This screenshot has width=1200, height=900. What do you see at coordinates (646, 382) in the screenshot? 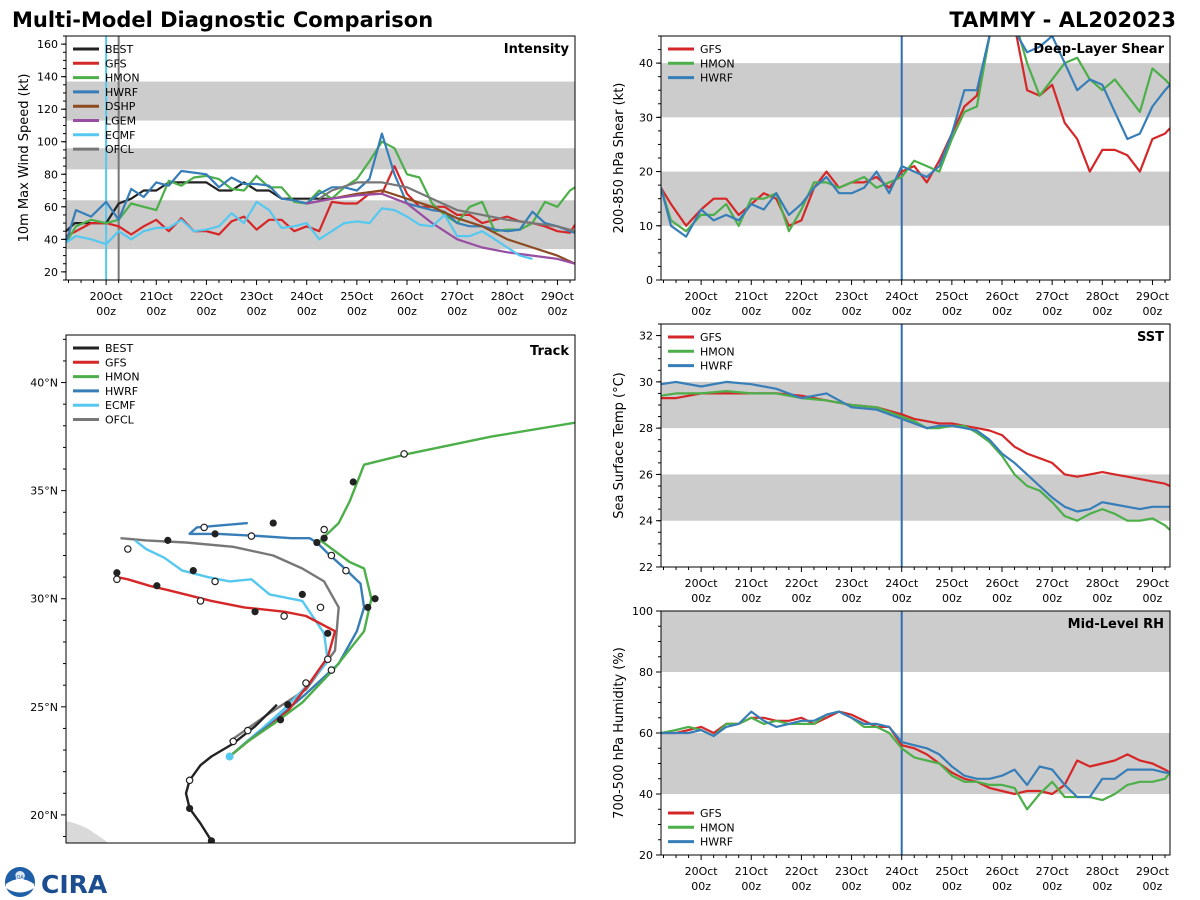
I see `sst-ytick-label: 30` at bounding box center [646, 382].